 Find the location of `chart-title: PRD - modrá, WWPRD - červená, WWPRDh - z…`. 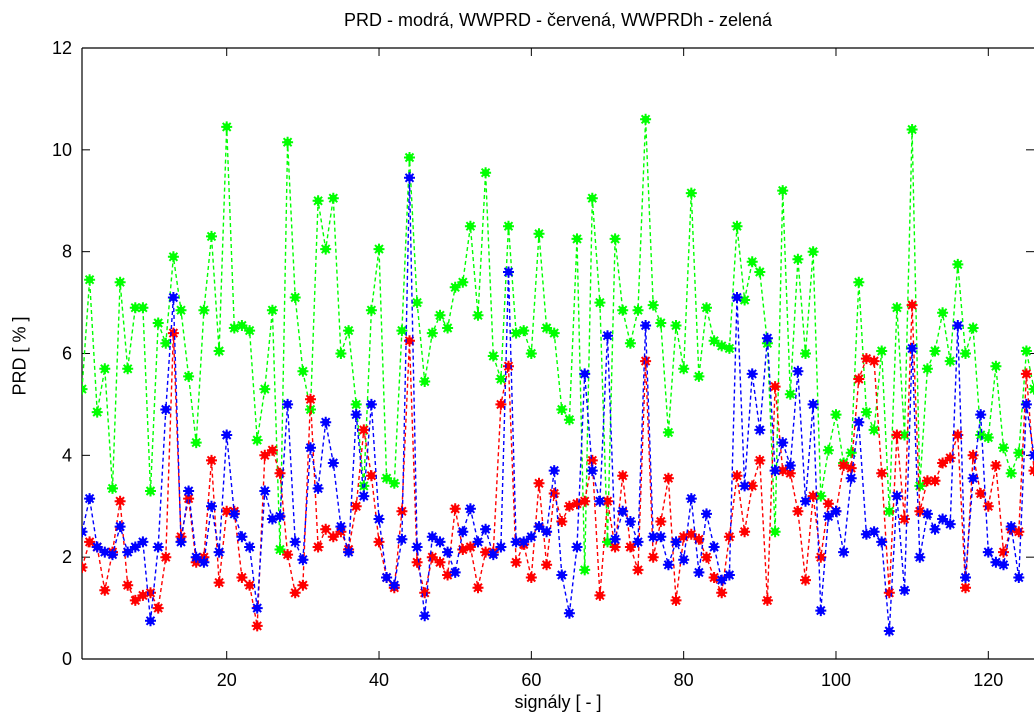

chart-title: PRD - modrá, WWPRD - červená, WWPRDh - z… is located at coordinates (558, 20).